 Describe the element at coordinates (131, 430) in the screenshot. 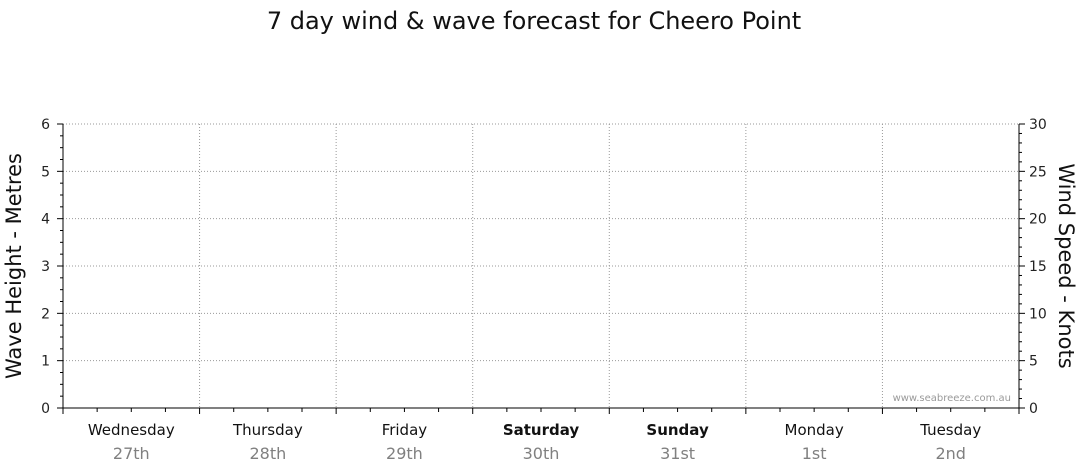

I see `day-name-label: Wednesday` at that location.